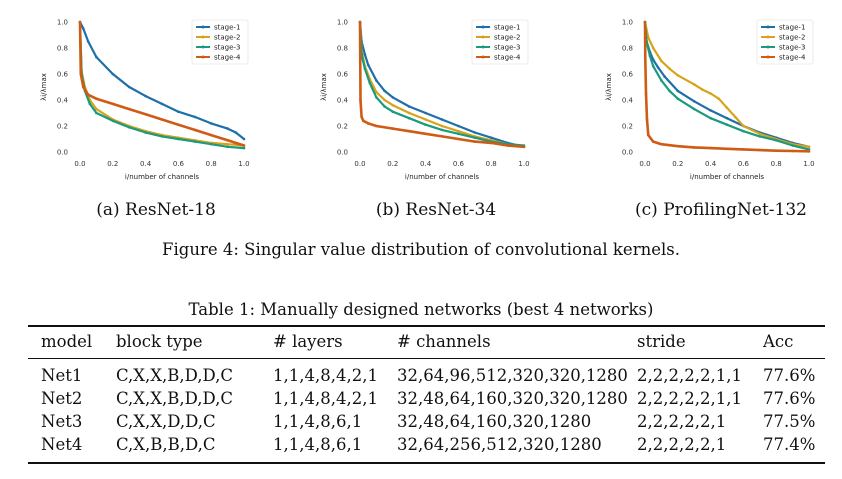 This screenshot has height=479, width=842. Describe the element at coordinates (789, 375) in the screenshot. I see `table-cell-acc: 77.6%` at that location.